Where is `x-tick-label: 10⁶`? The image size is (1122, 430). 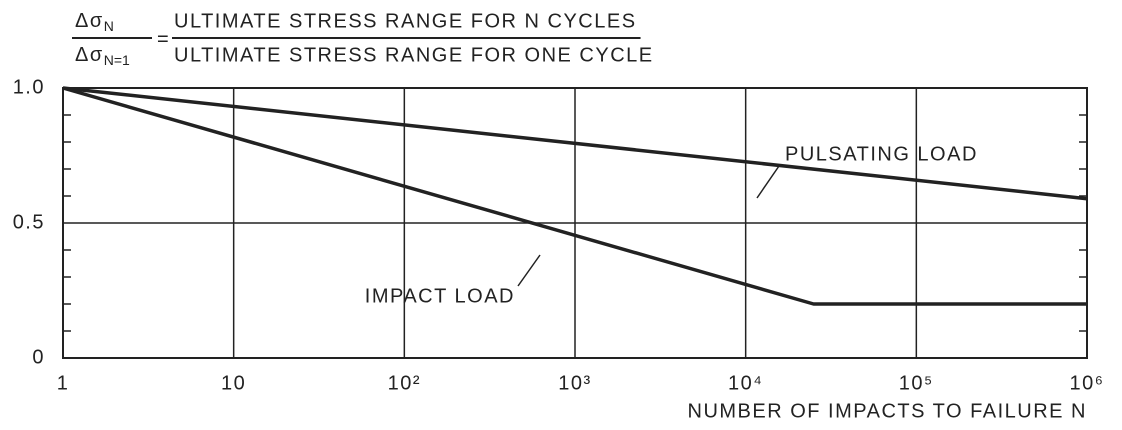
x-tick-label: 10⁶ is located at coordinates (1087, 383).